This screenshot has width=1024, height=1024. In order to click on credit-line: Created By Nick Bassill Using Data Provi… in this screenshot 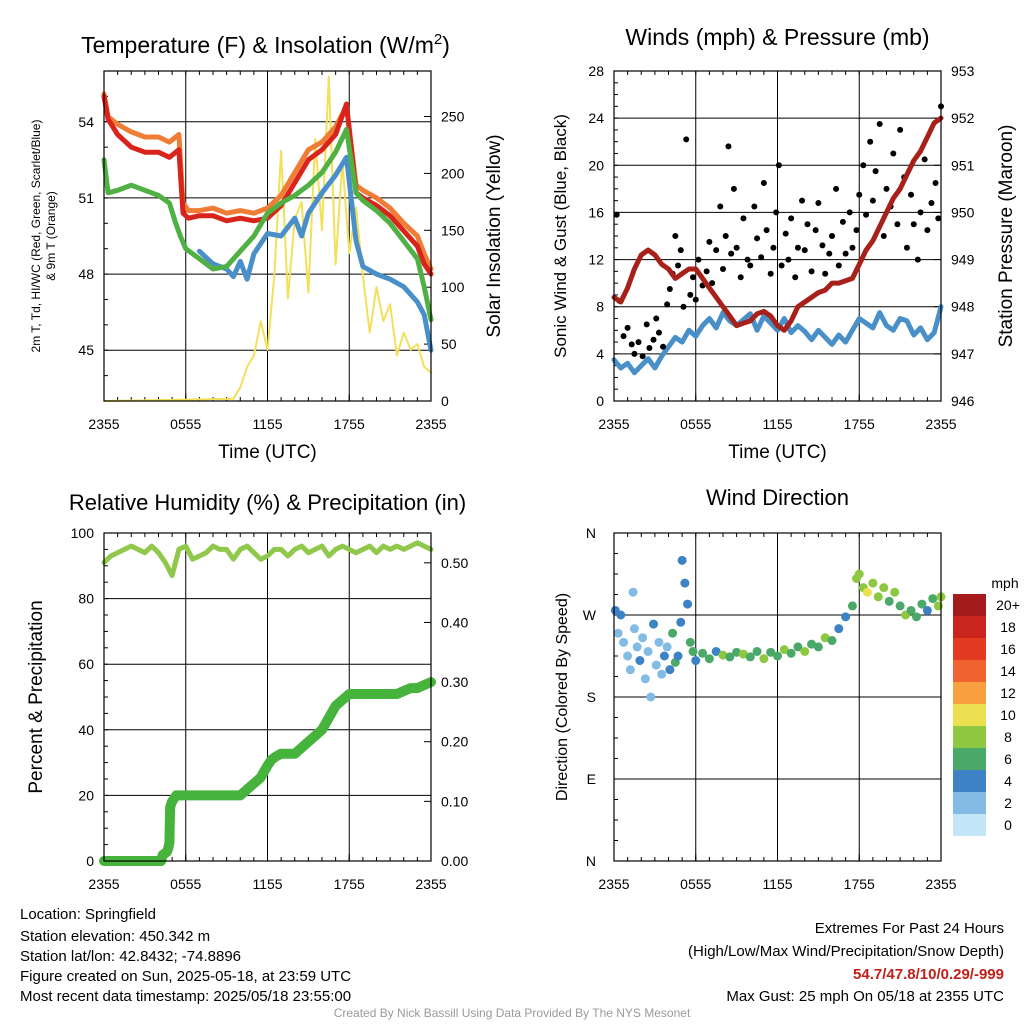, I will do `click(512, 1013)`.